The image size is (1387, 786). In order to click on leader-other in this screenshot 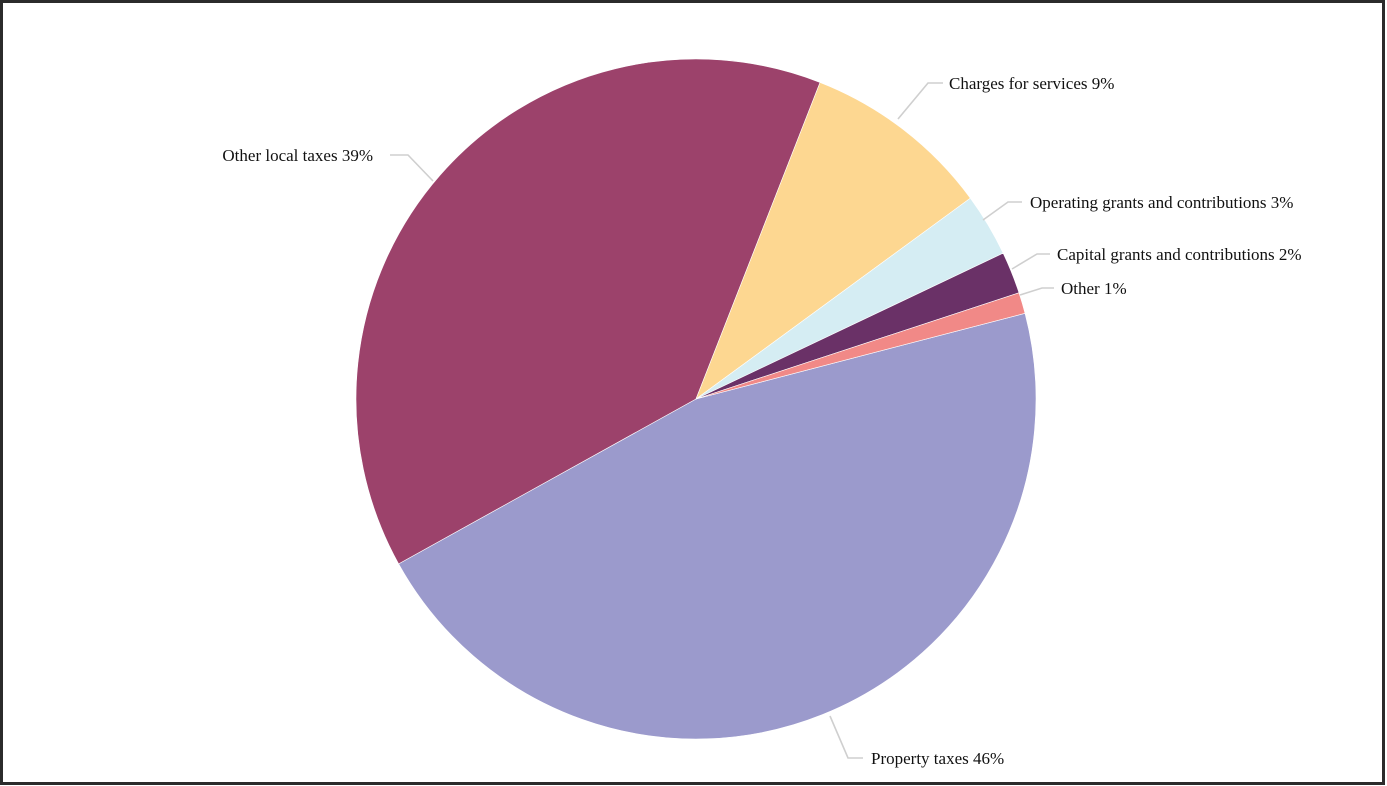, I will do `click(1036, 291)`.